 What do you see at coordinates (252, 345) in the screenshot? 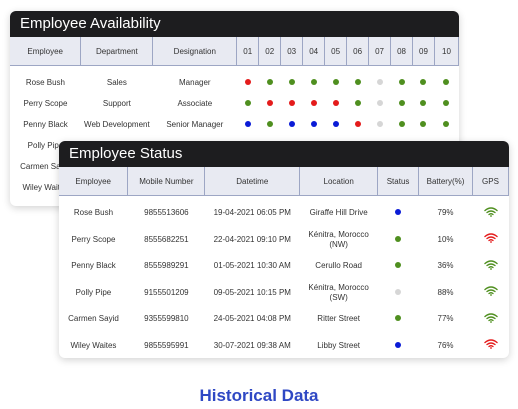
I see `datetime: 30-07-2021 09:38 AM` at bounding box center [252, 345].